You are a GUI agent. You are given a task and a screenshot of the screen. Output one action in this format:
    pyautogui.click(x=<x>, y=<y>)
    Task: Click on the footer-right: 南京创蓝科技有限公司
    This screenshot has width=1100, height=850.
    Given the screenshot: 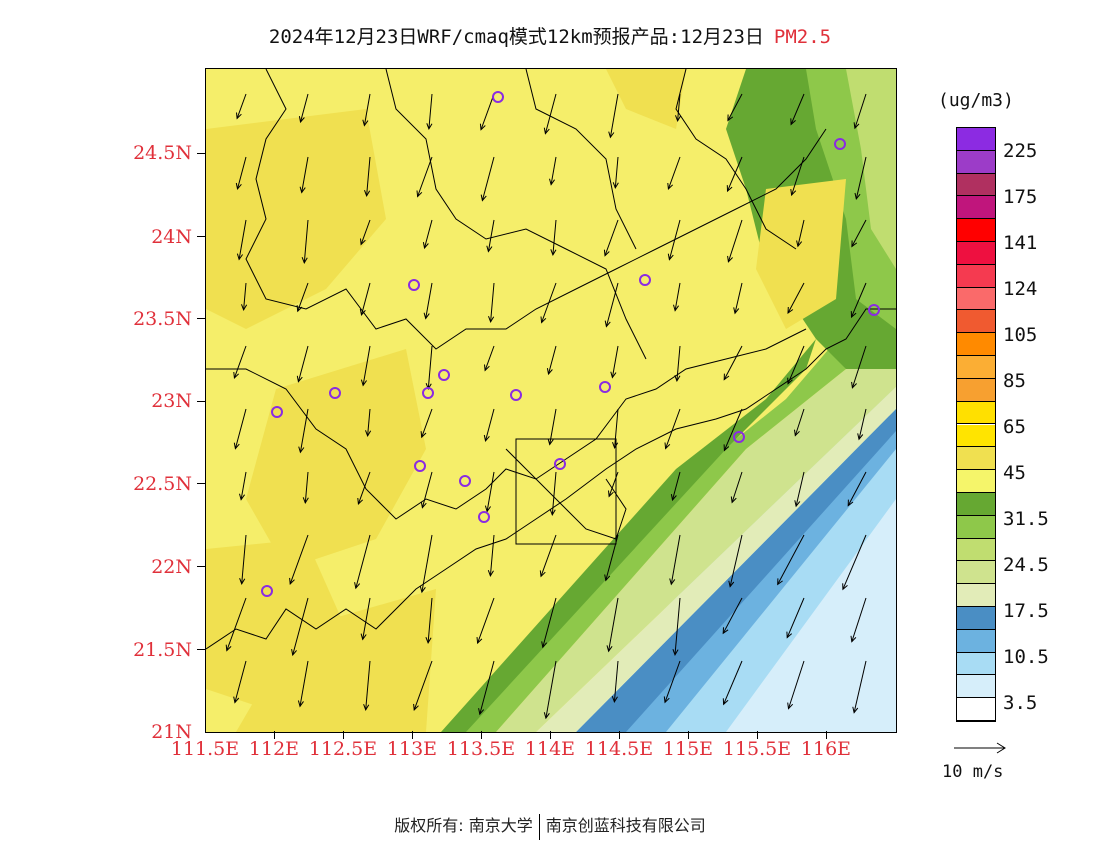 What is the action you would take?
    pyautogui.click(x=625, y=825)
    